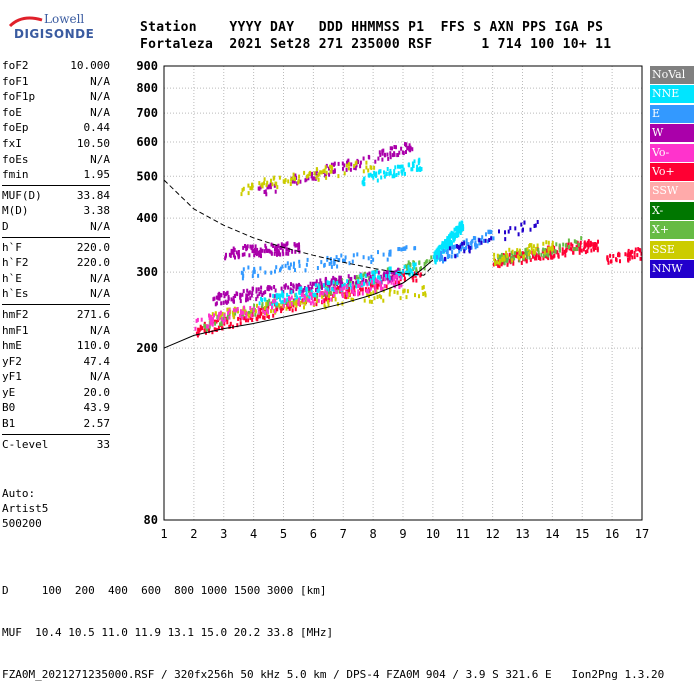 Image resolution: width=700 pixels, height=696 pixels. Describe the element at coordinates (93, 314) in the screenshot. I see `param-value: 271.6` at that location.